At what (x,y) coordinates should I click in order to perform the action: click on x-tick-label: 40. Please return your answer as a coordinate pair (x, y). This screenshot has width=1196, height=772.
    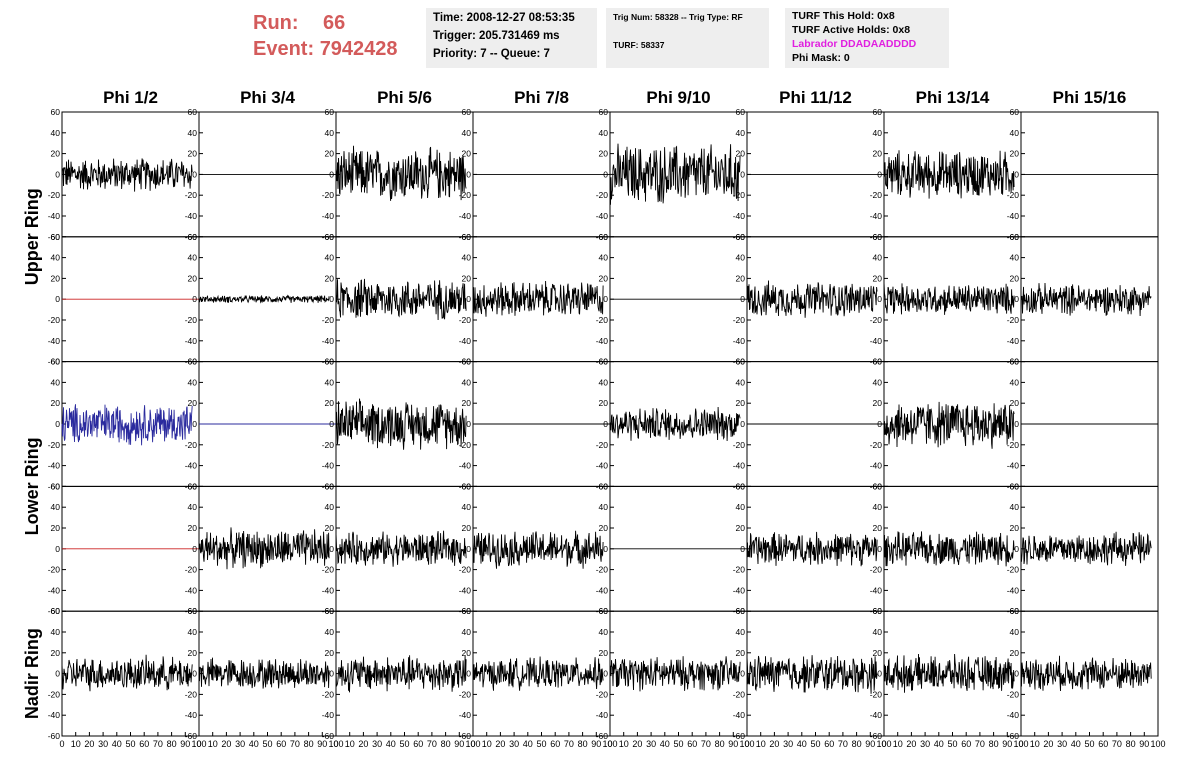
    Looking at the image, I should click on (665, 744).